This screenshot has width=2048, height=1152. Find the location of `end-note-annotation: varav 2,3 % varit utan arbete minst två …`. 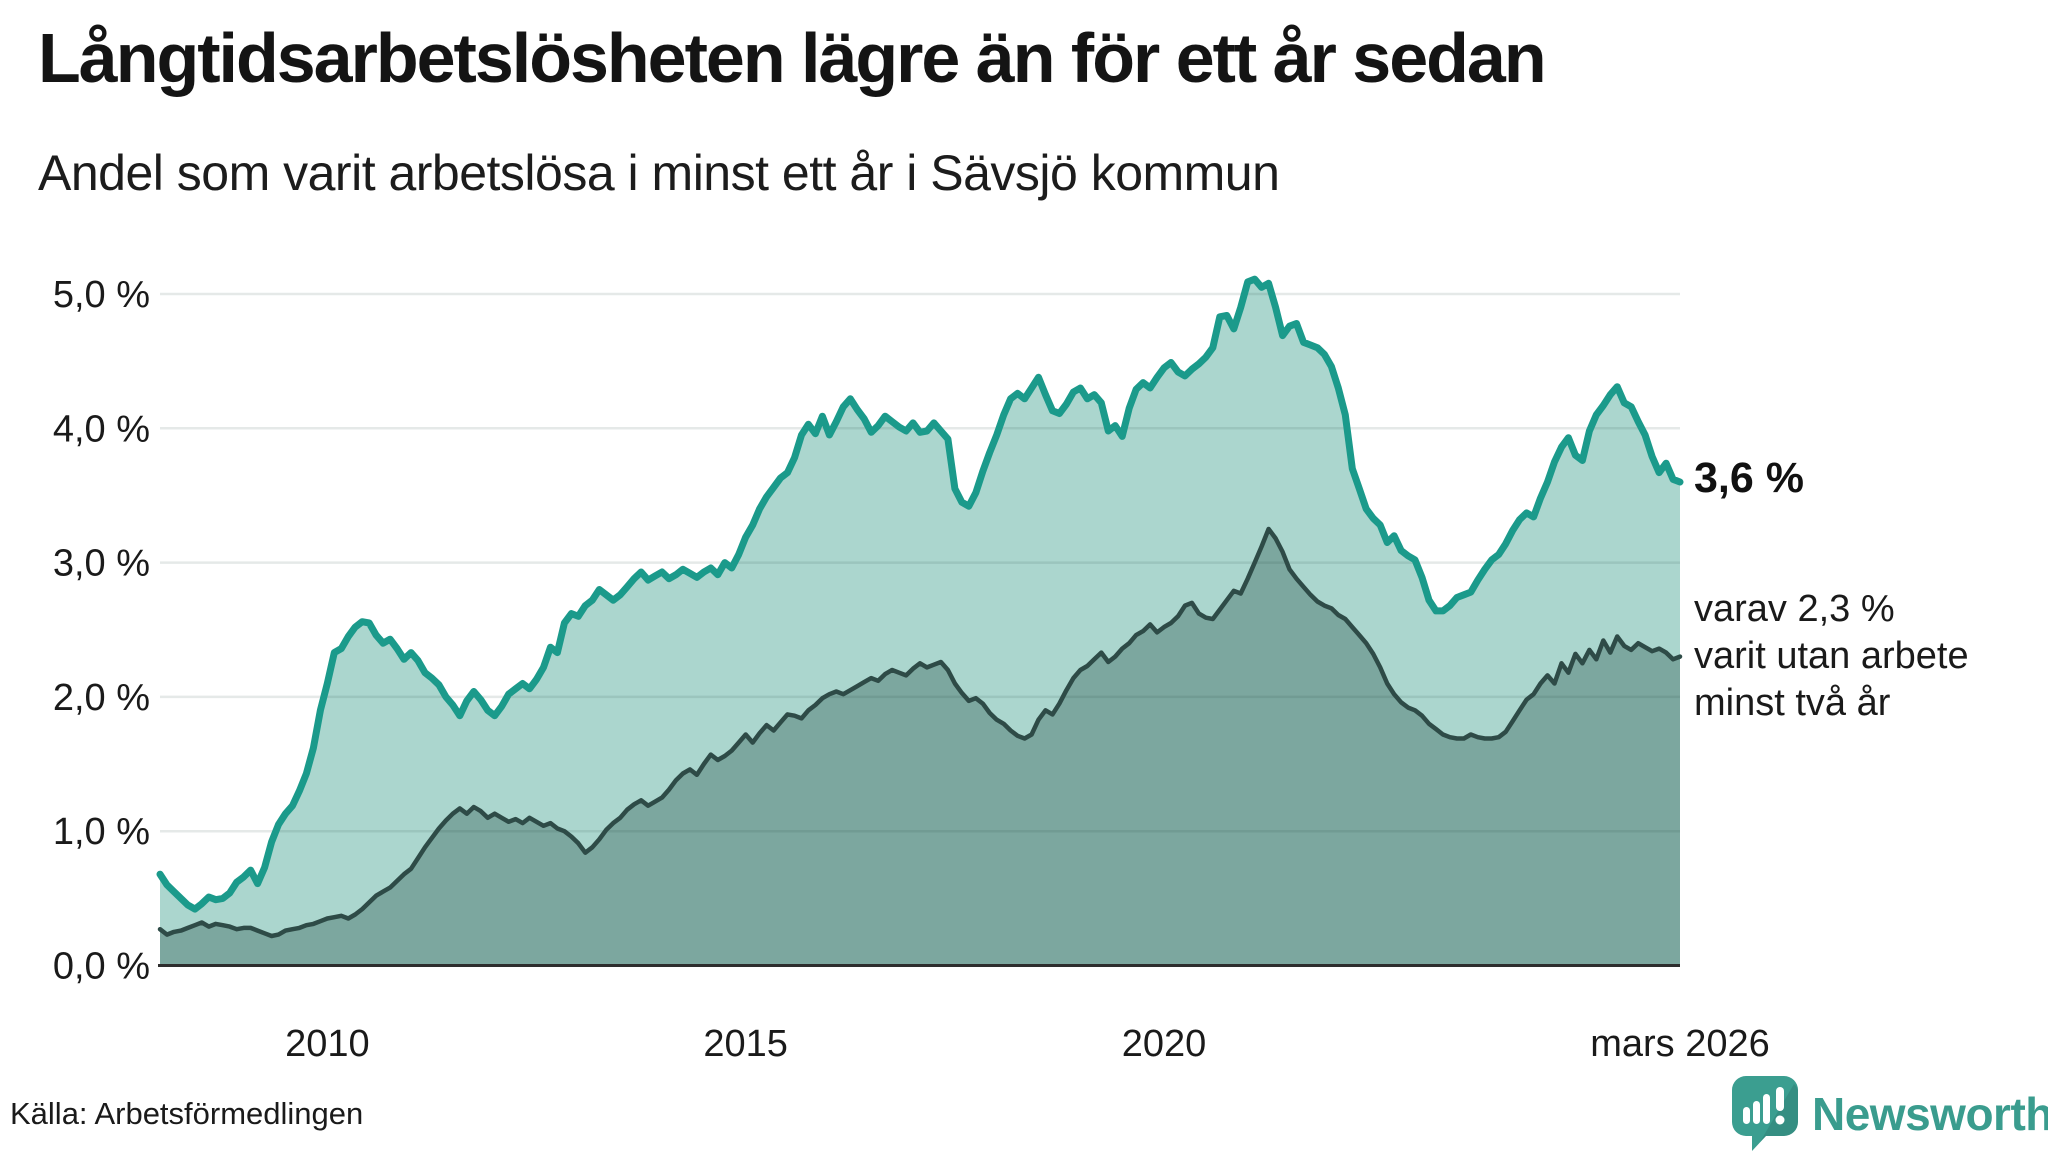

end-note-annotation: varav 2,3 % varit utan arbete minst två … is located at coordinates (1831, 656).